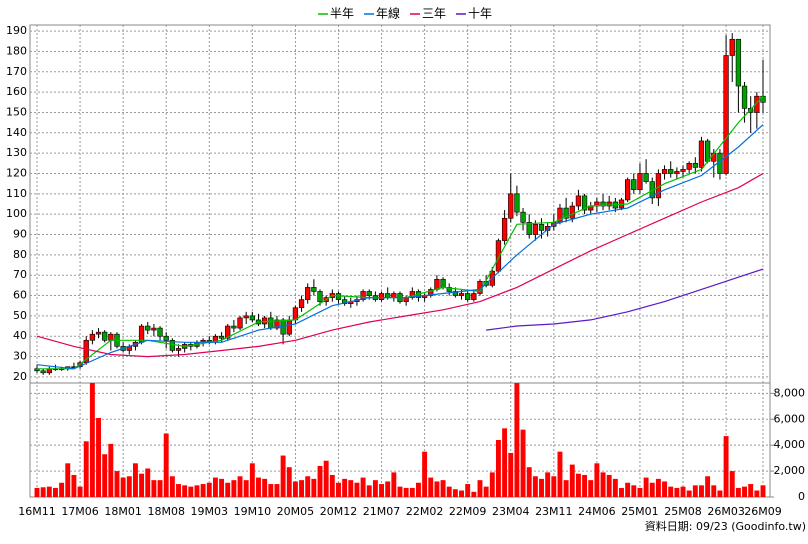 The image size is (808, 544). Describe the element at coordinates (640, 511) in the screenshot. I see `x-tick-label: 25M01` at that location.